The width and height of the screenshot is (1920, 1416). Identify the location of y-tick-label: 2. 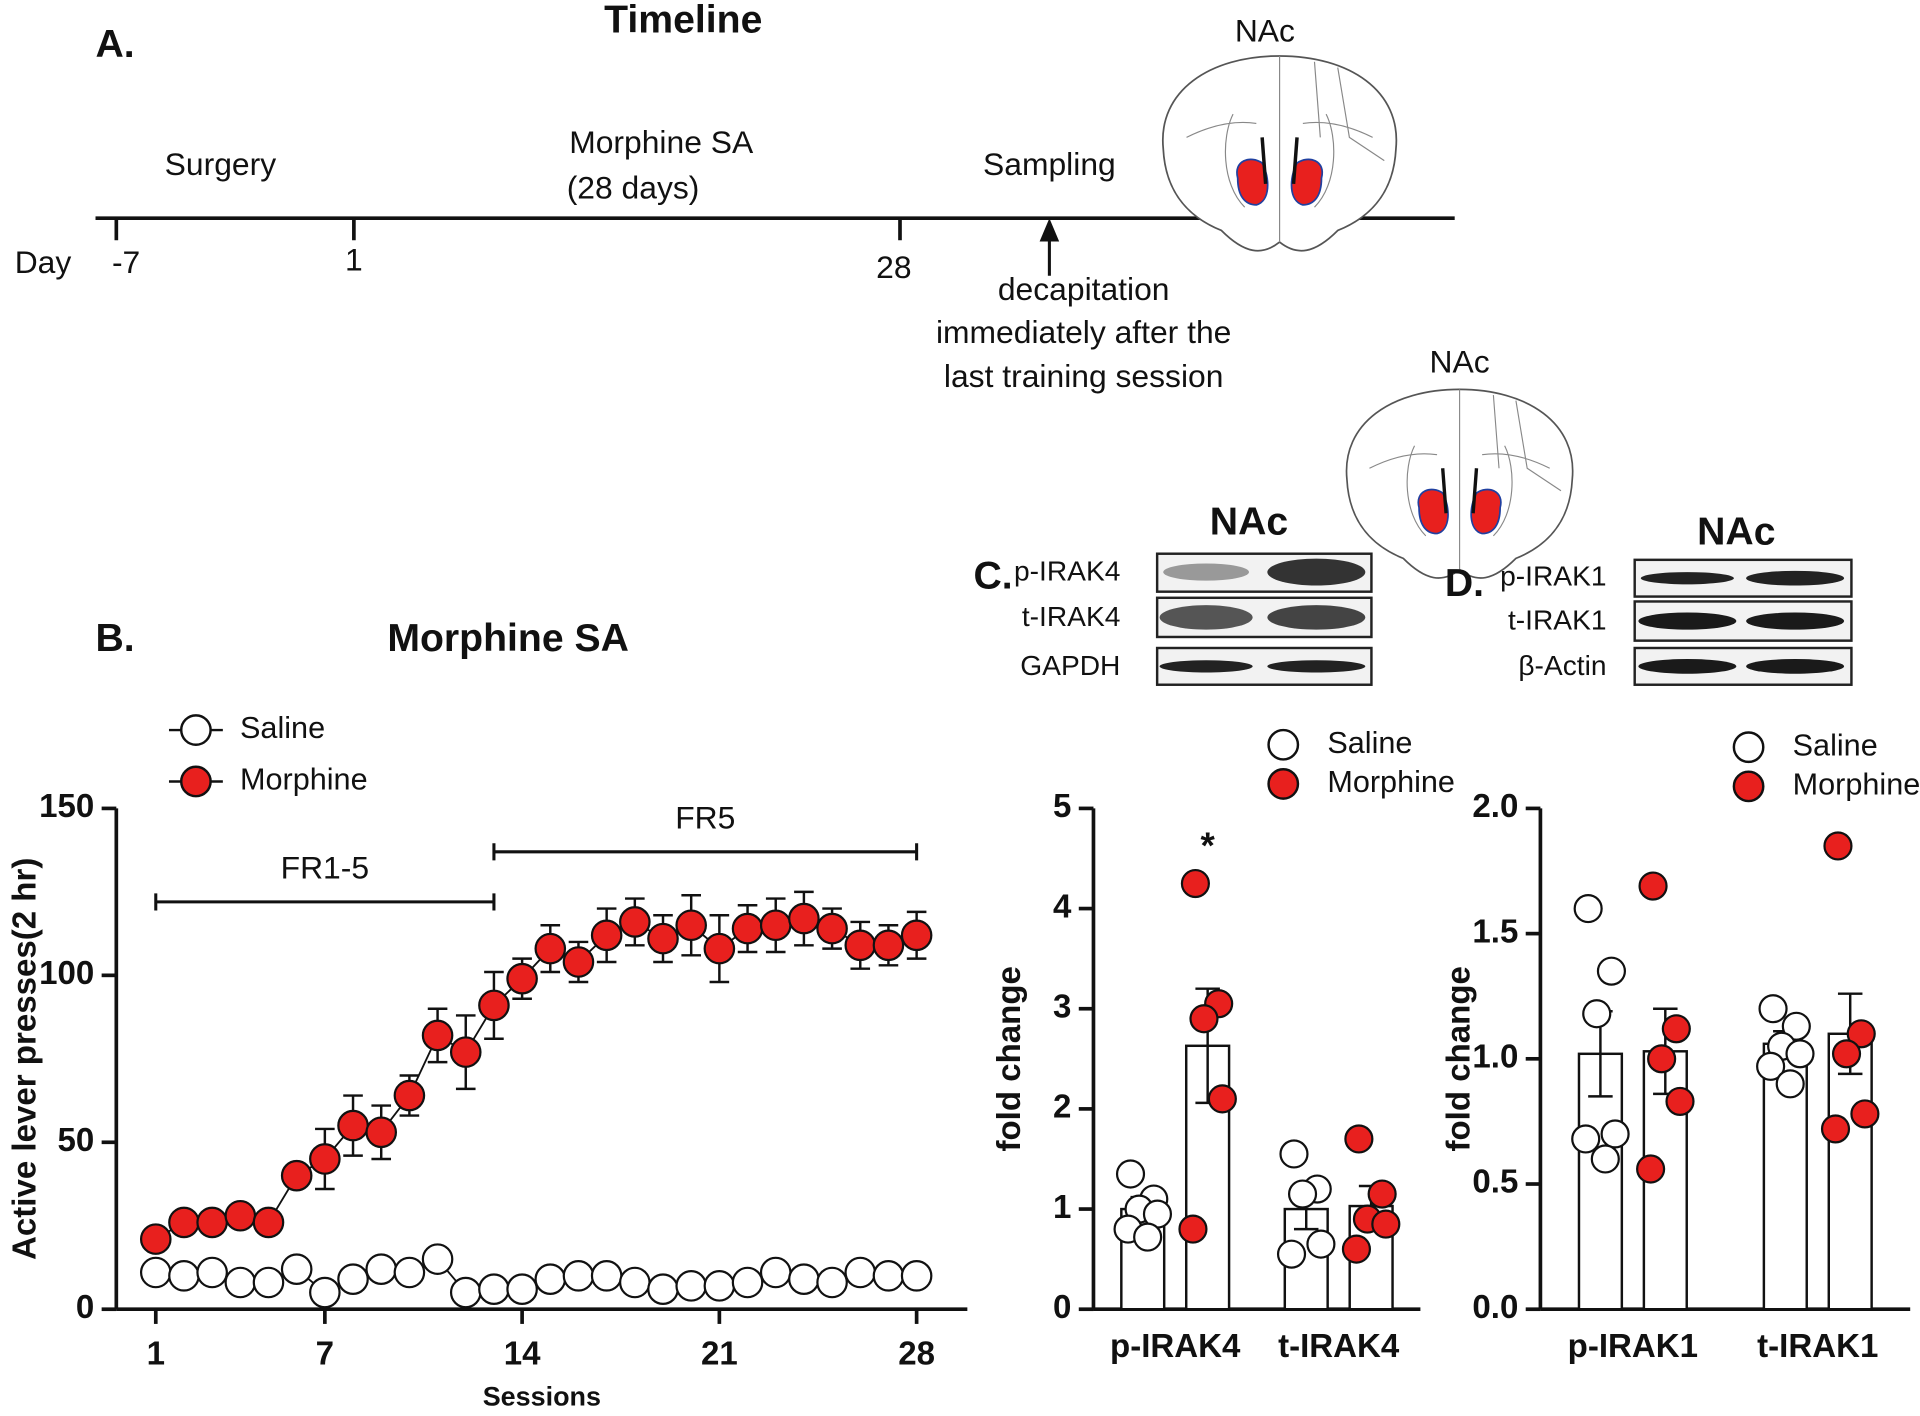
(1062, 1107).